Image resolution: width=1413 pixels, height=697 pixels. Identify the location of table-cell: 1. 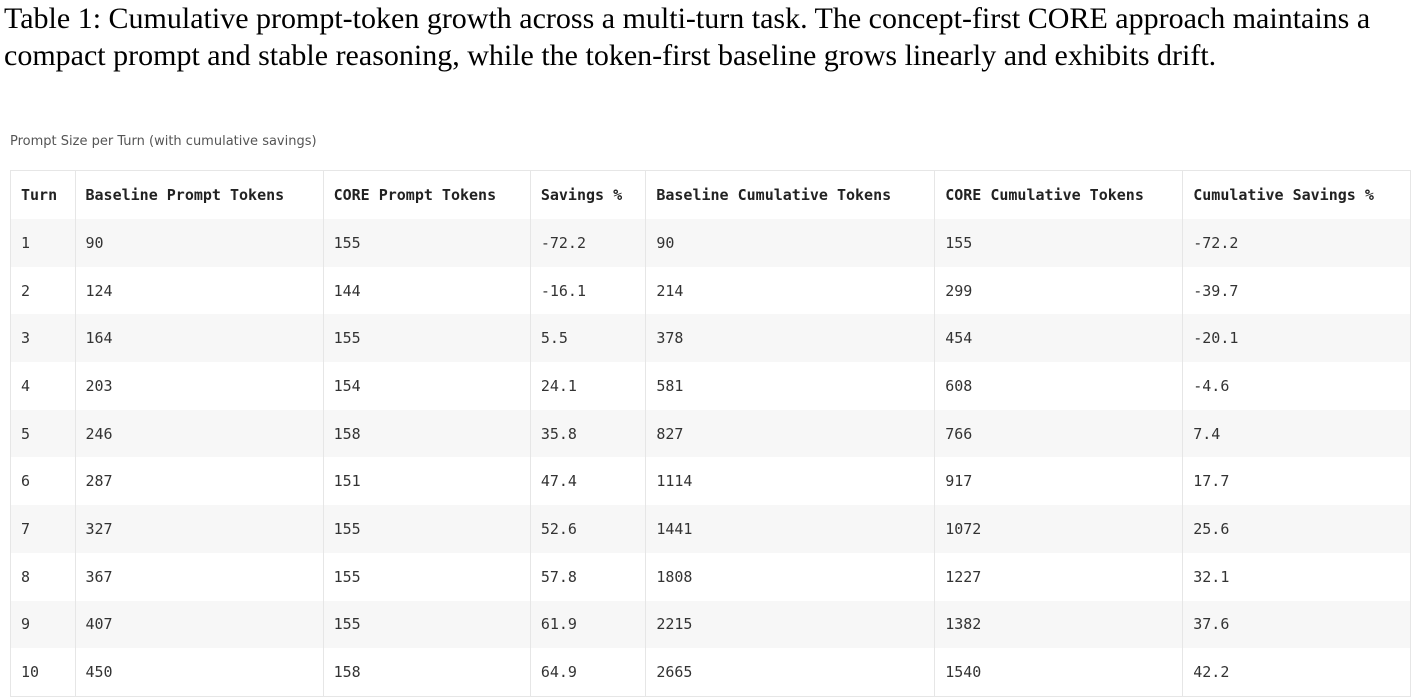
(43, 243).